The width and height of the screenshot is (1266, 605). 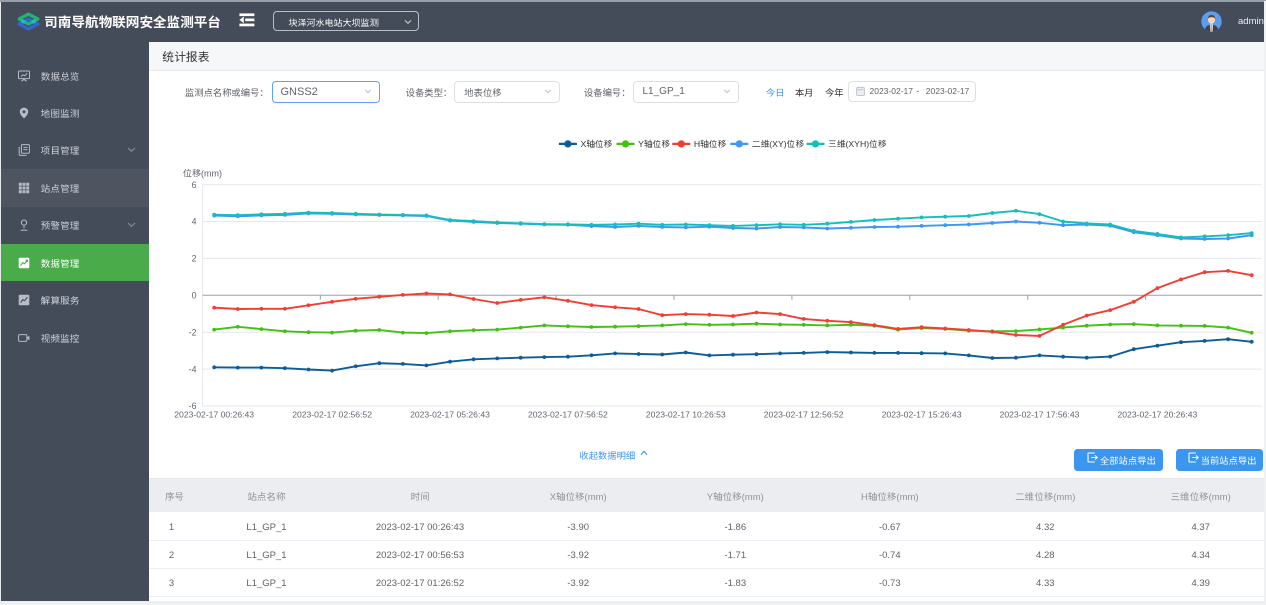 I want to click on svg-text: H轴位移, so click(x=710, y=144).